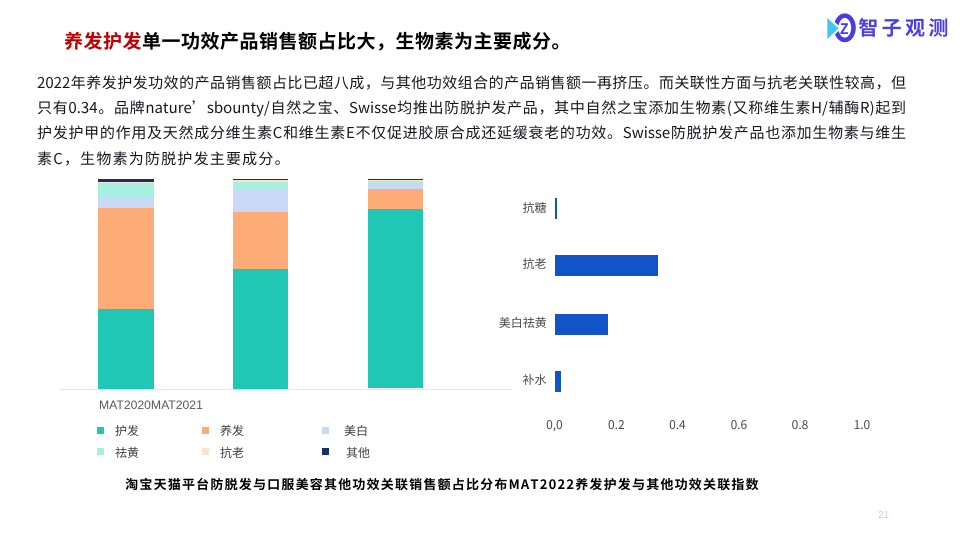 This screenshot has width=960, height=540. Describe the element at coordinates (905, 26) in the screenshot. I see `svg-text: 智子观测` at that location.